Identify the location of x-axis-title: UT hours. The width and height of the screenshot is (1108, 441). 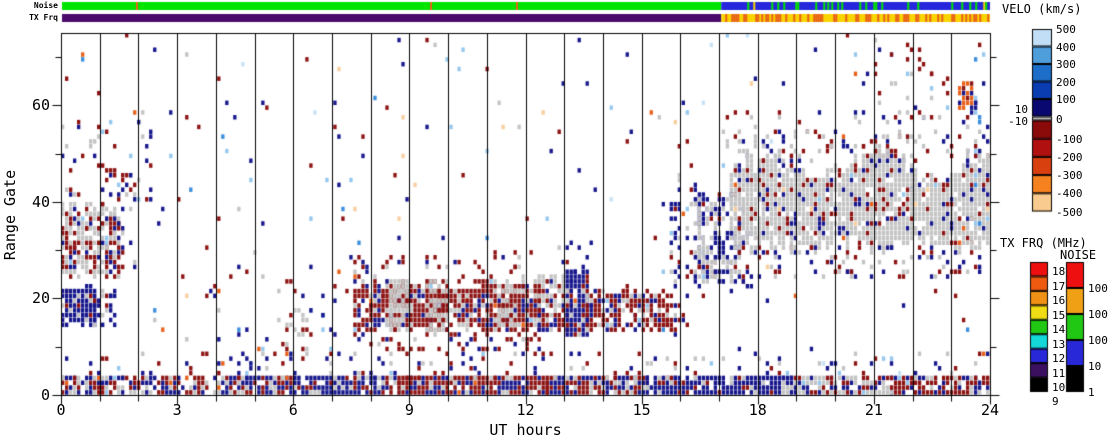
(525, 430).